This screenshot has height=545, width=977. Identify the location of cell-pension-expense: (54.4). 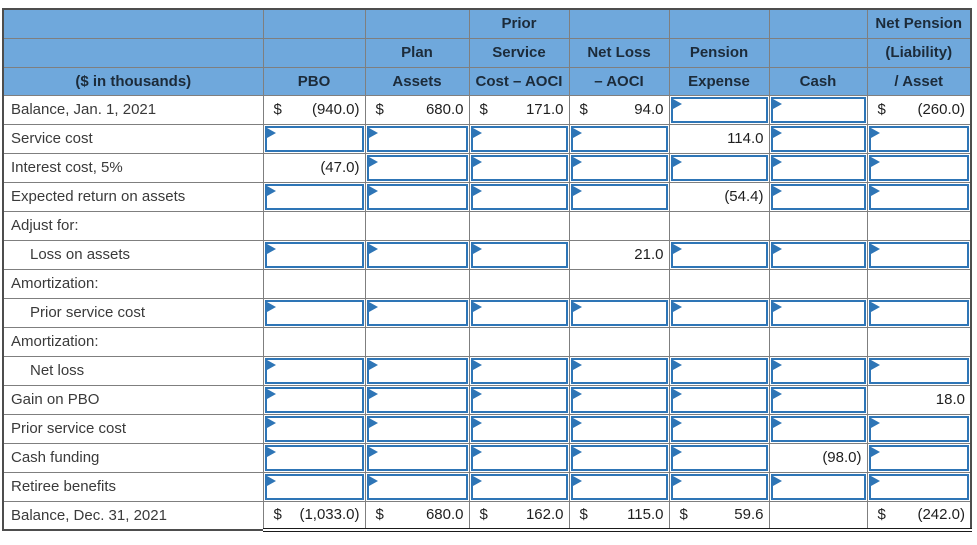
(719, 196).